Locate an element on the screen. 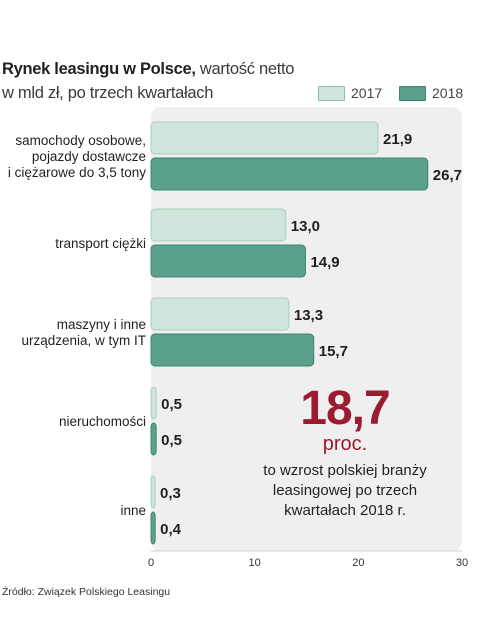 Image resolution: width=481 pixels, height=640 pixels. x-tick-label: 0 is located at coordinates (151, 563).